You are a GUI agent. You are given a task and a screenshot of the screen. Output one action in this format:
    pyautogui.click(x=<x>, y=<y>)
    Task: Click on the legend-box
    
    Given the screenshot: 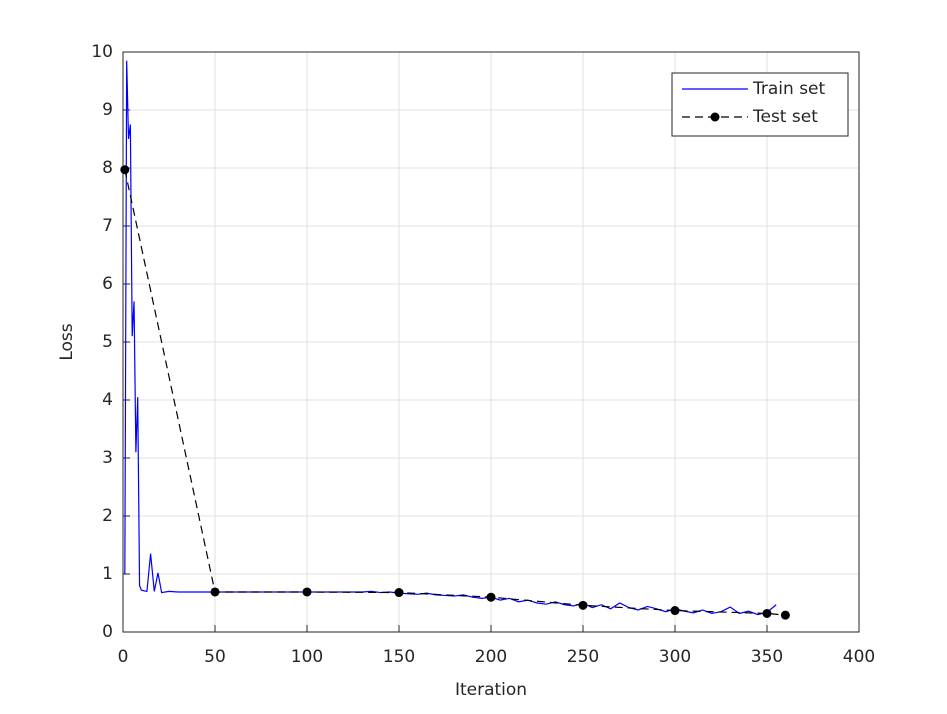 What is the action you would take?
    pyautogui.click(x=760, y=104)
    